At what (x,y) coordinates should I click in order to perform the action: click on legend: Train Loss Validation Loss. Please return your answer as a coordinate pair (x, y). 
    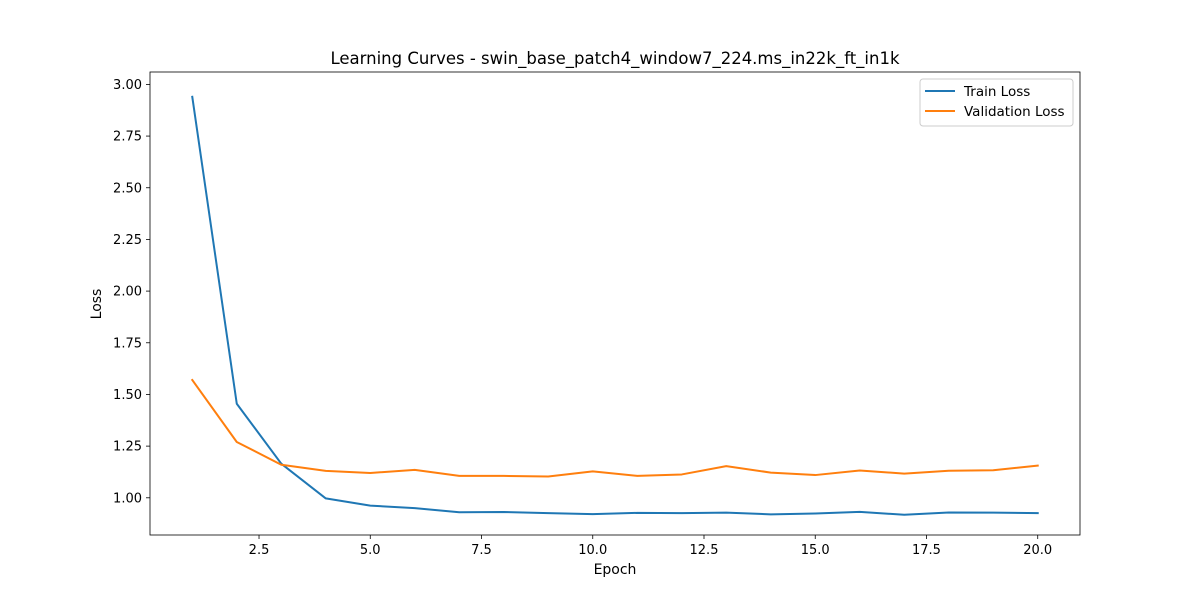
    Looking at the image, I should click on (996, 102).